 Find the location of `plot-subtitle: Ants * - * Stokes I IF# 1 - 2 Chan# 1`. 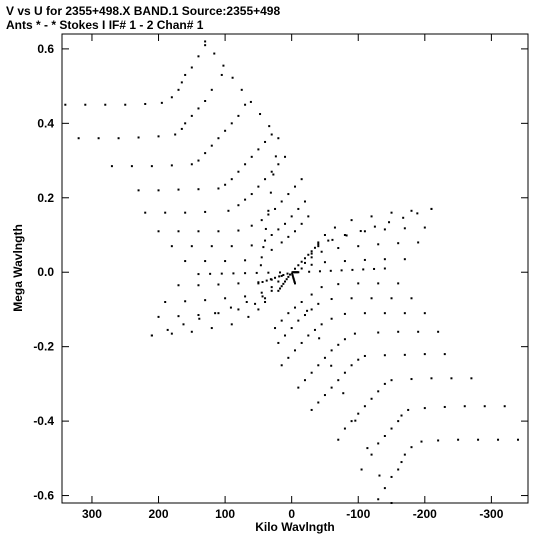

plot-subtitle: Ants * - * Stokes I IF# 1 - 2 Chan# 1 is located at coordinates (105, 25).